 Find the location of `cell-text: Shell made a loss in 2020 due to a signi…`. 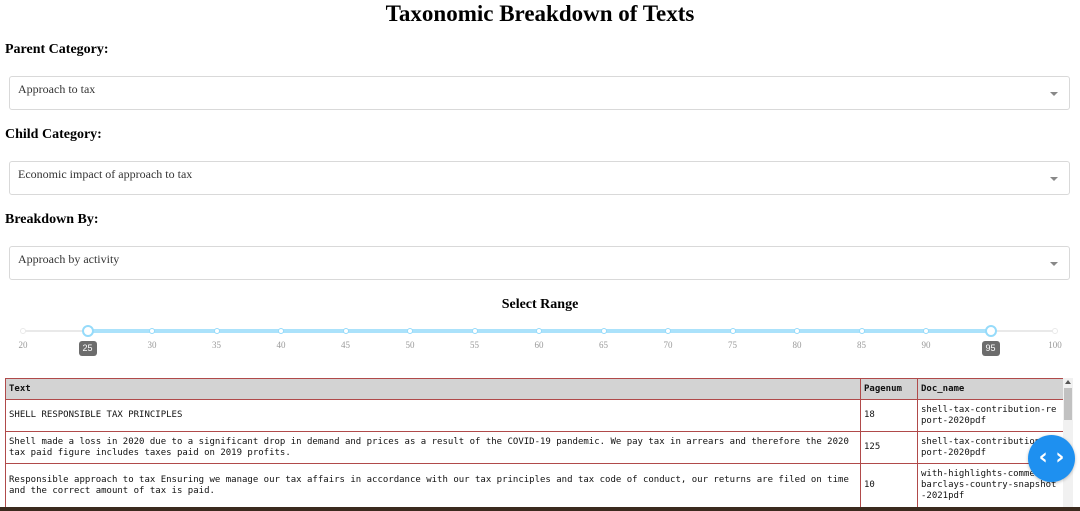

cell-text: Shell made a loss in 2020 due to a signi… is located at coordinates (433, 447).